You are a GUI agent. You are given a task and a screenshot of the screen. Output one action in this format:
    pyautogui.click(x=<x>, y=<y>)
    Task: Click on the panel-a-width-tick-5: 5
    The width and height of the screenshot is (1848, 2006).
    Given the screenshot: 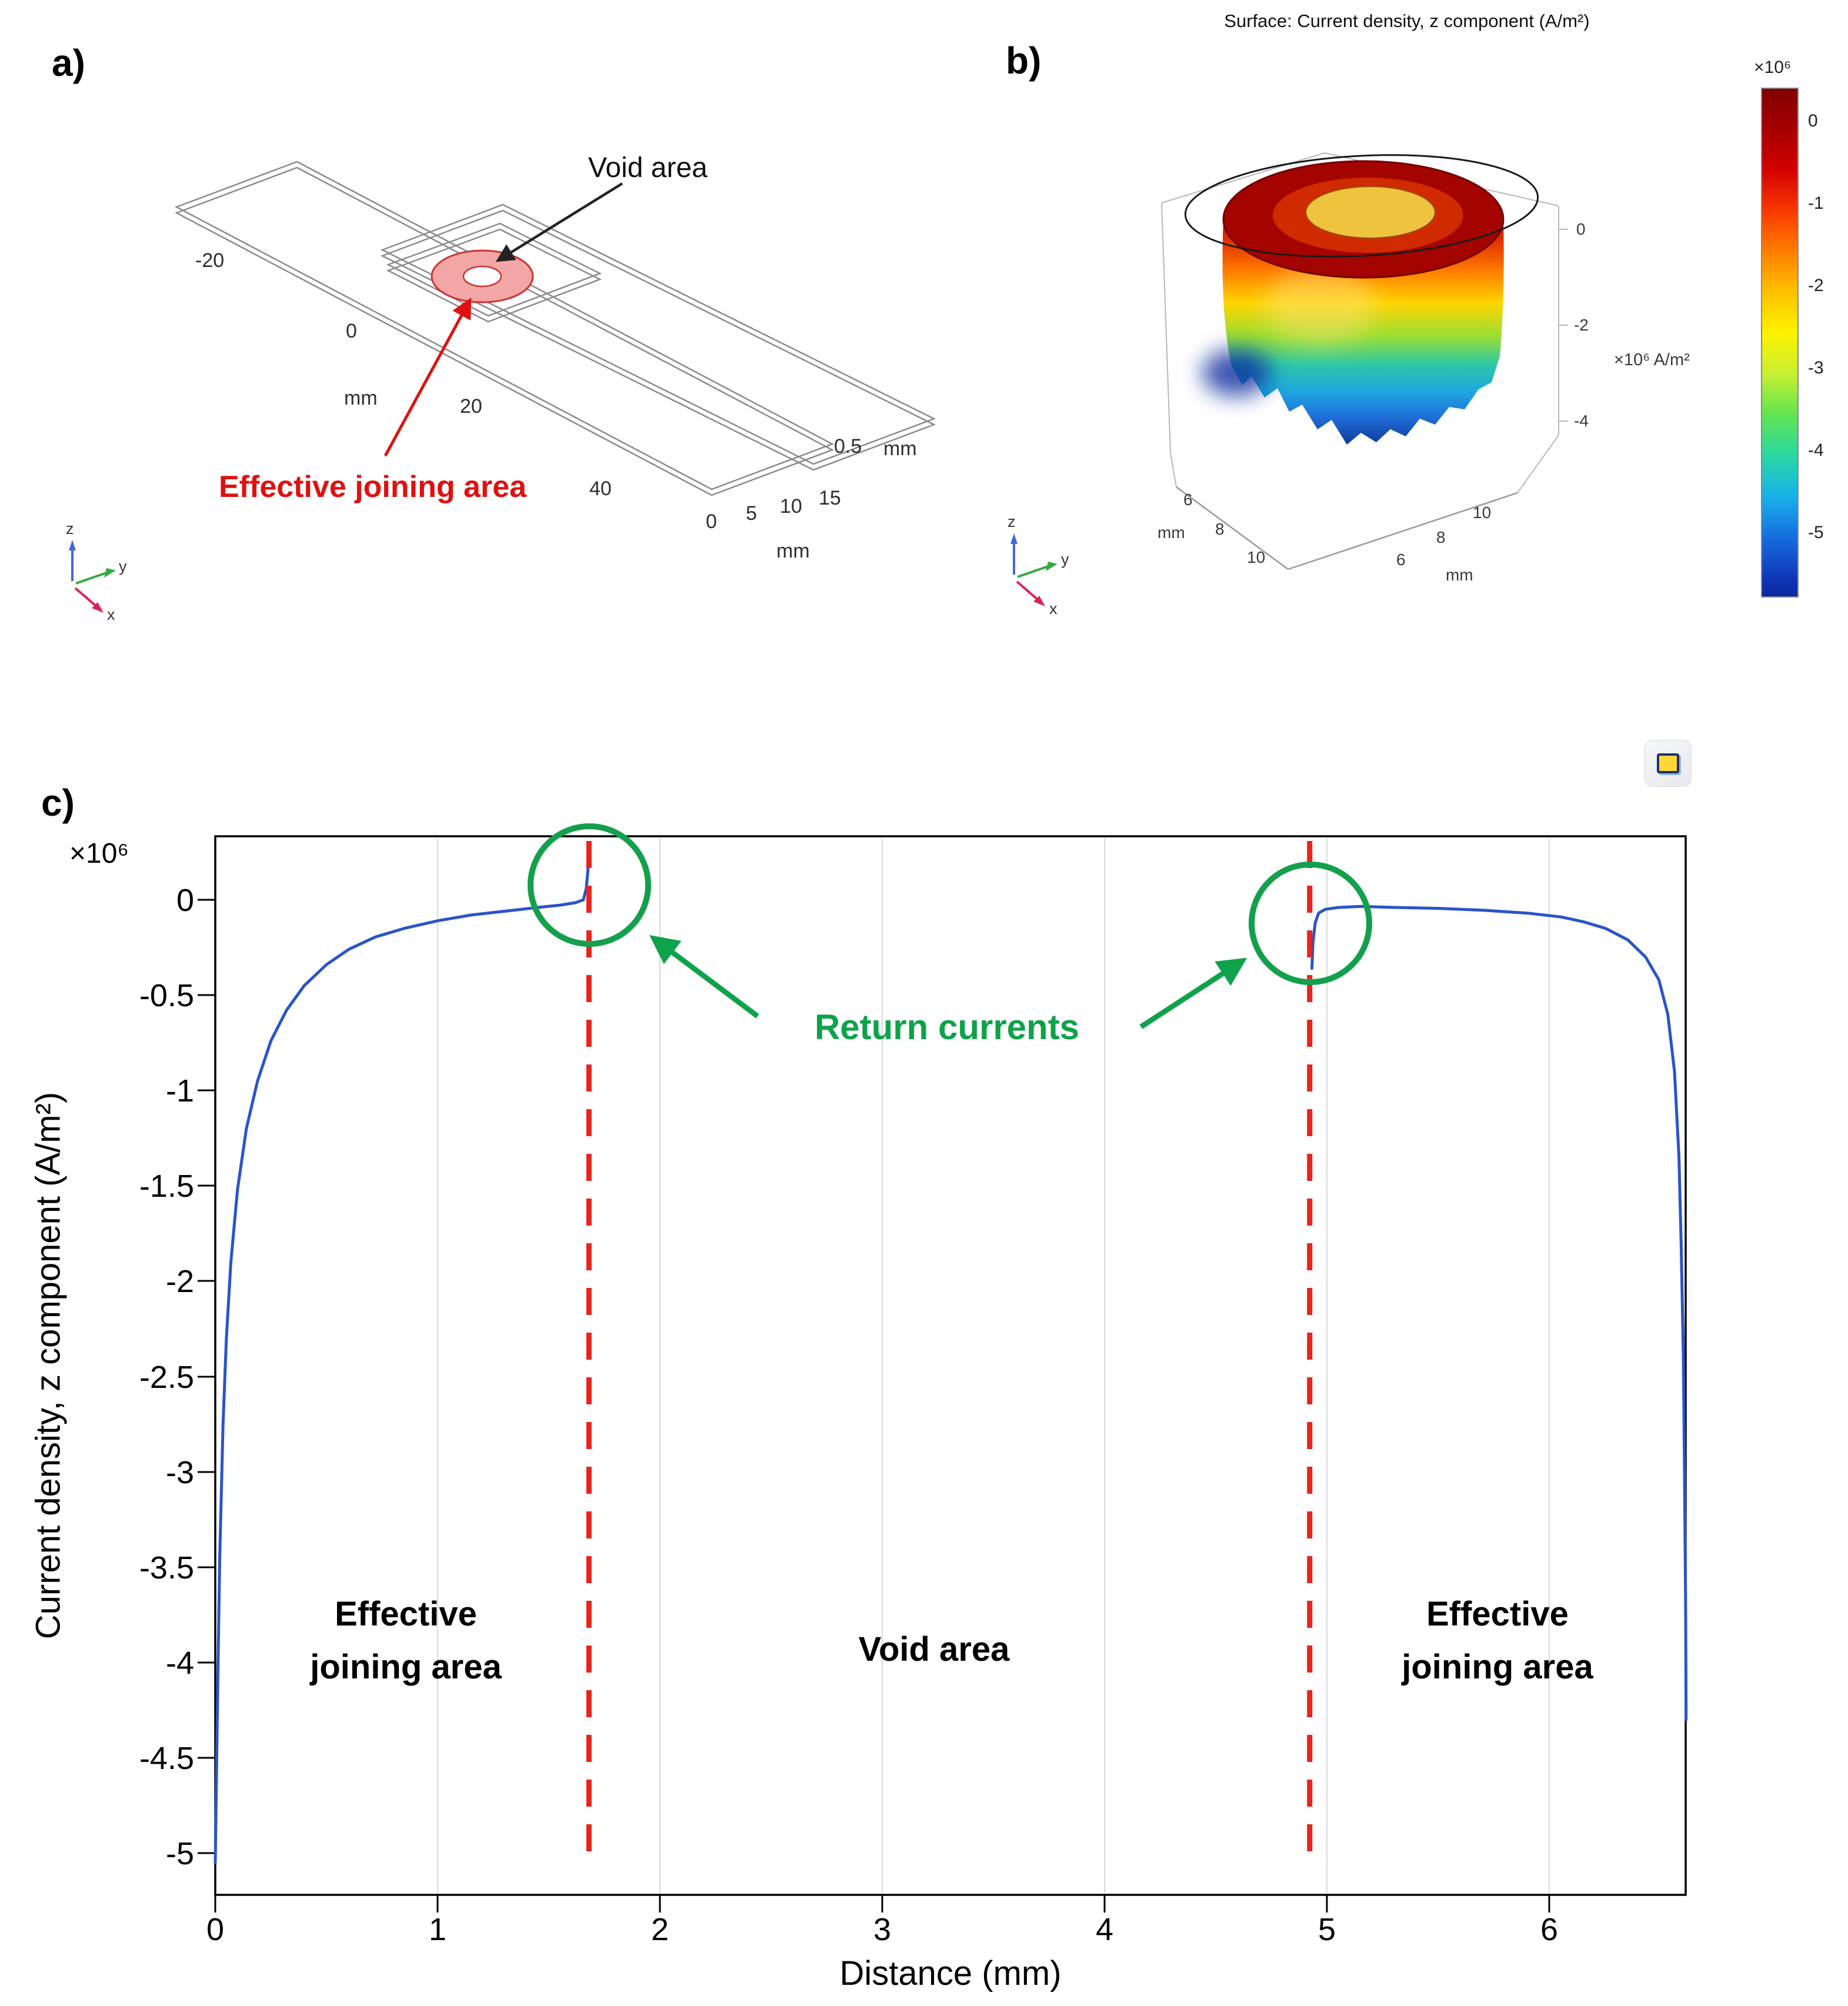 What is the action you would take?
    pyautogui.click(x=751, y=513)
    